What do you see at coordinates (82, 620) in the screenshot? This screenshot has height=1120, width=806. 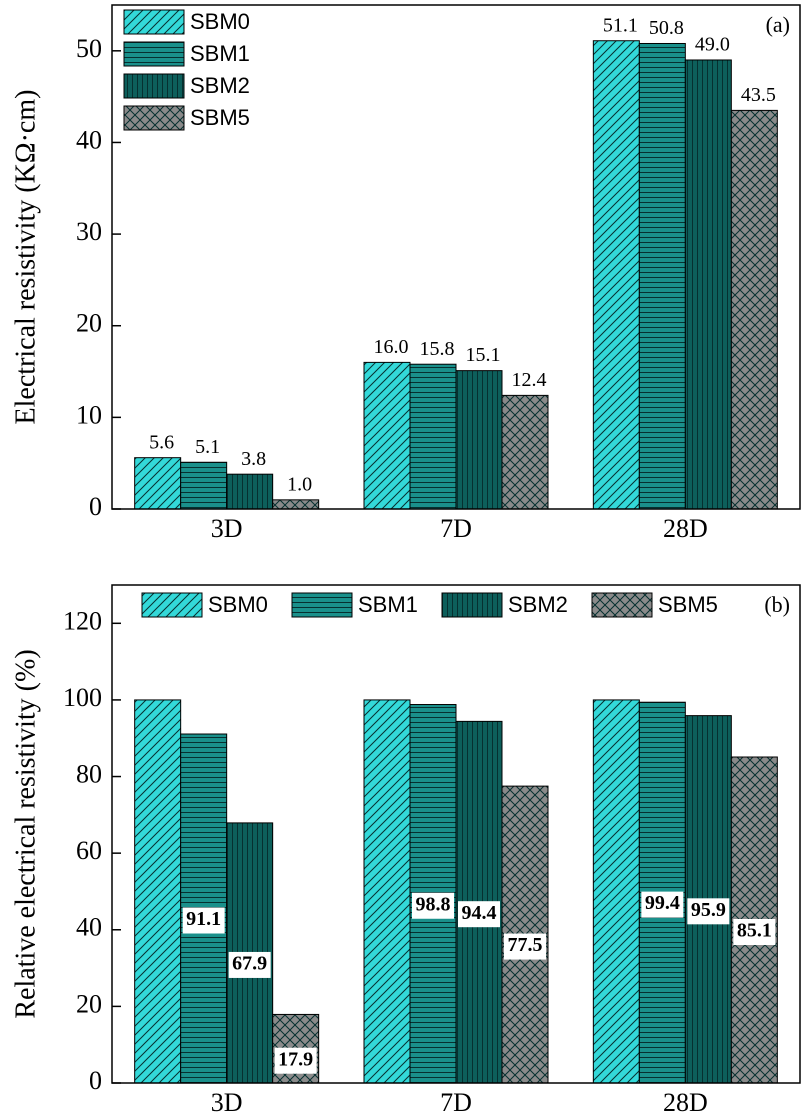 I see `y-tick-label: 120` at bounding box center [82, 620].